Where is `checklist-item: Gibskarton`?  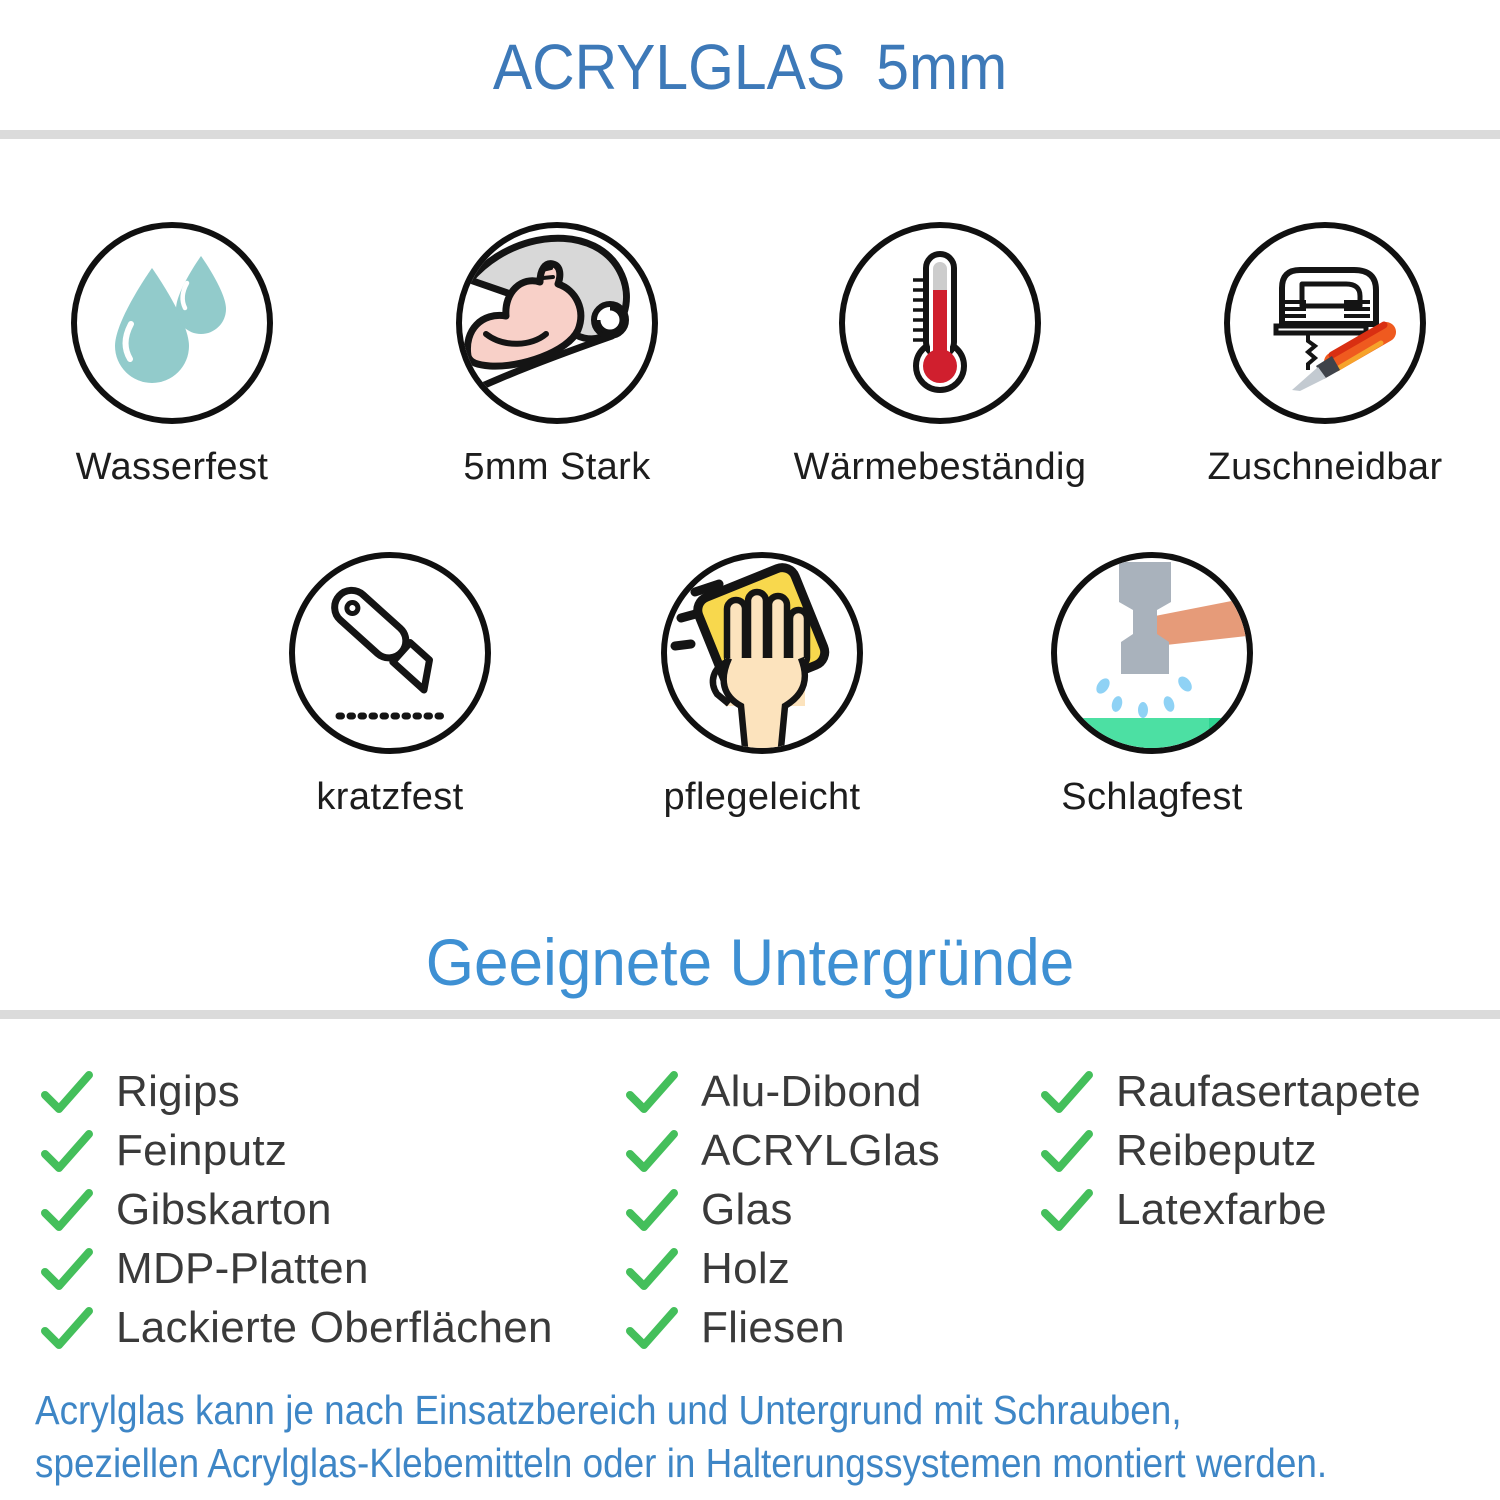 checklist-item: Gibskarton is located at coordinates (296, 1209).